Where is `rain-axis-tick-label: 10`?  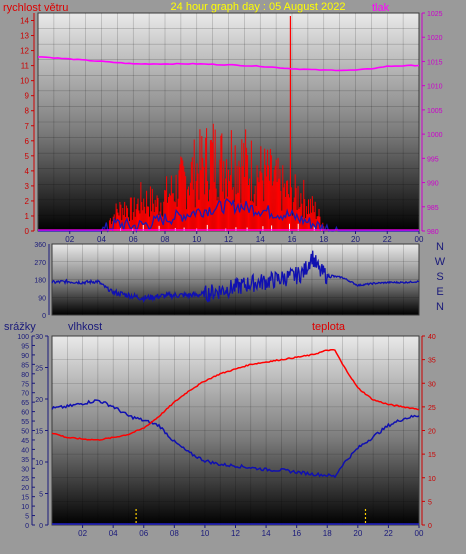
rain-axis-tick-label: 10 is located at coordinates (25, 507).